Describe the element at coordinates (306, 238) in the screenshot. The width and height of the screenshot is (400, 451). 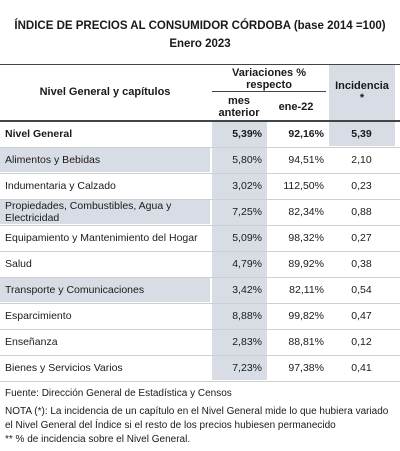
I see `row-prev-year-value: 98,32%` at that location.